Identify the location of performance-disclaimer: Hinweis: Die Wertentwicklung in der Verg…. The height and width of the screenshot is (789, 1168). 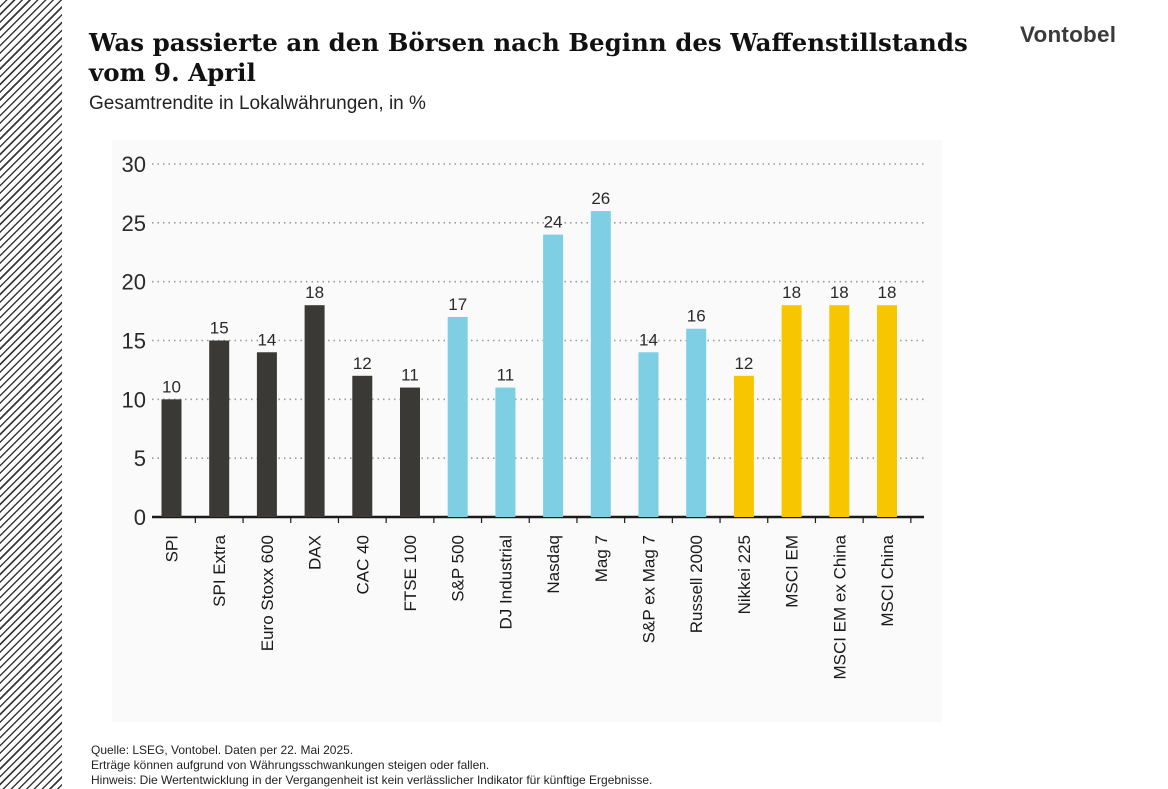
(372, 780).